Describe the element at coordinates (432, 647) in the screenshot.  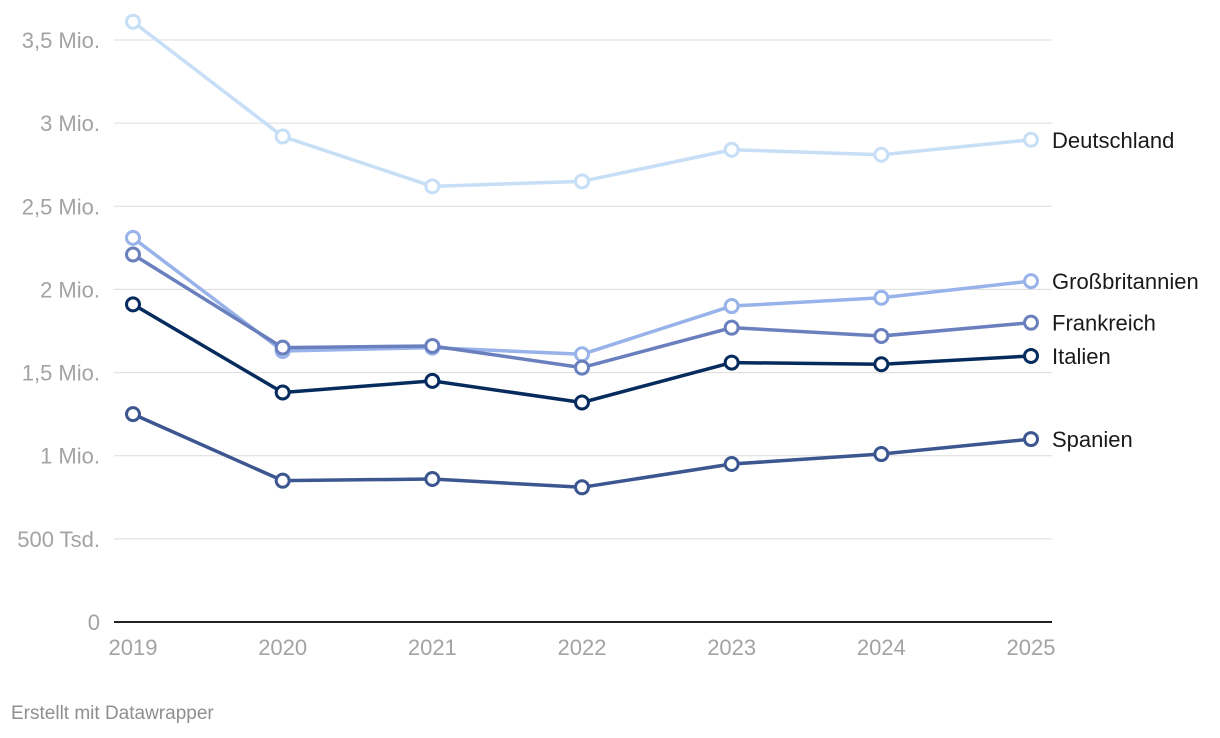
I see `x-tick-label: 2021` at that location.